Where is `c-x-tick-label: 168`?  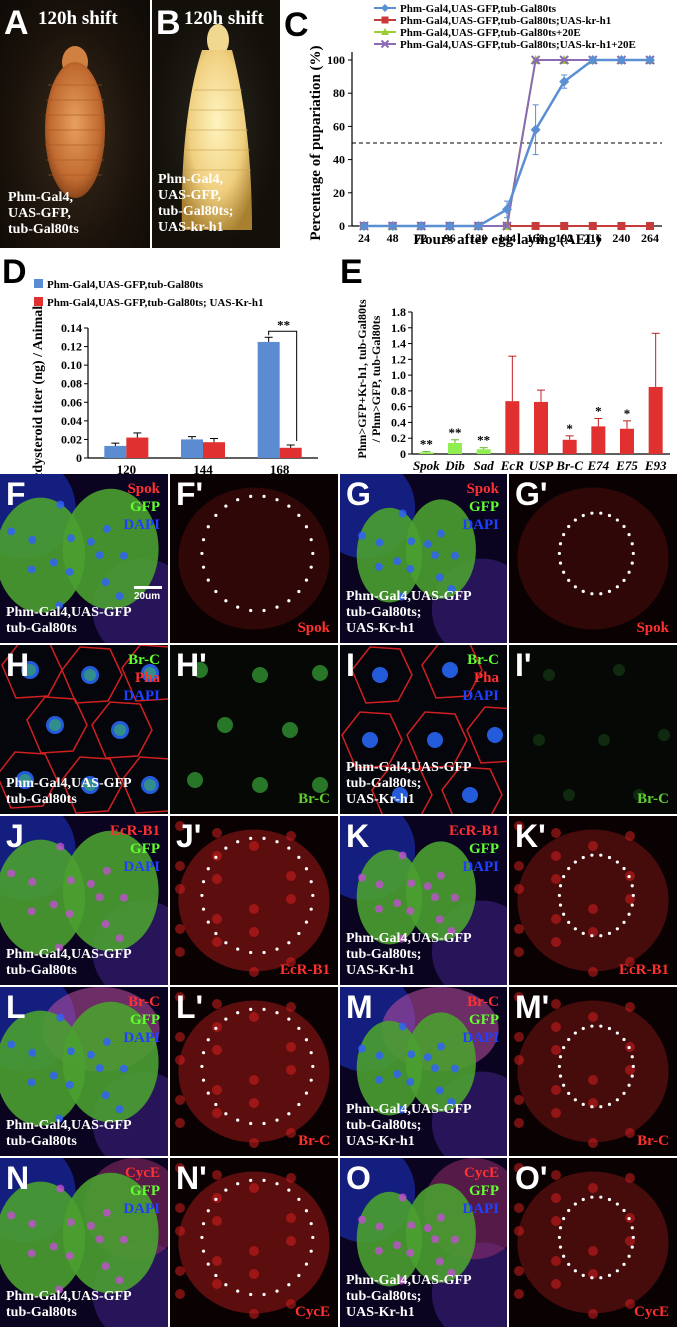 c-x-tick-label: 168 is located at coordinates (536, 238).